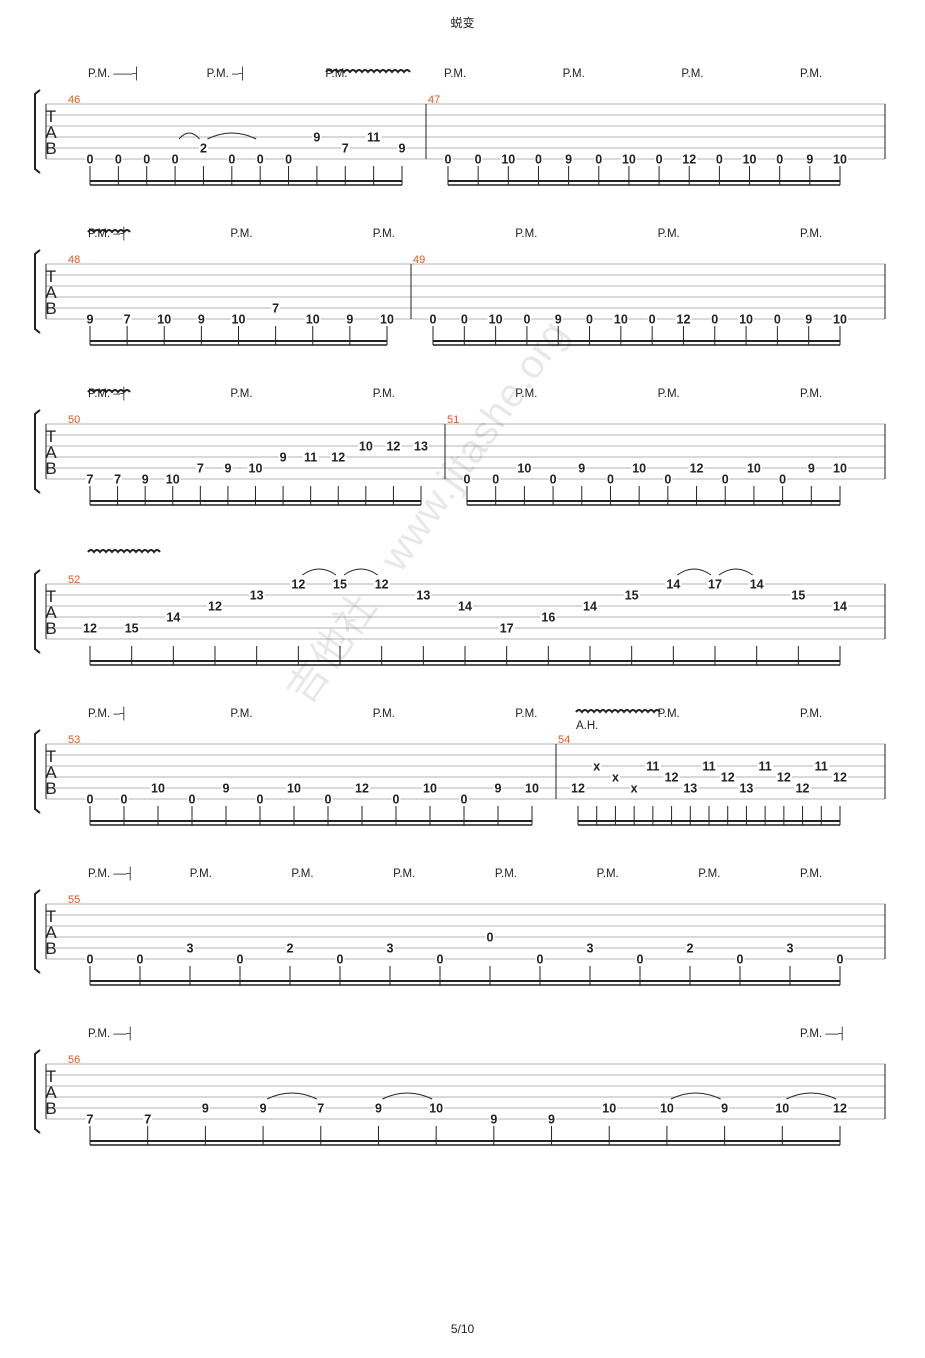 This screenshot has height=1358, width=925. I want to click on measure-number: 56, so click(74, 1060).